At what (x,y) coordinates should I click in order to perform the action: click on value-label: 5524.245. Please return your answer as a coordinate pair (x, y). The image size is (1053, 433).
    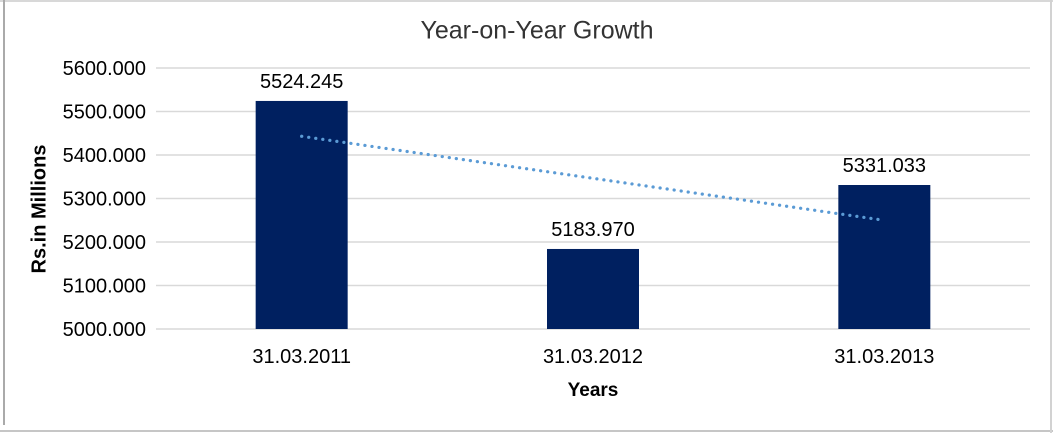
    Looking at the image, I should click on (301, 82).